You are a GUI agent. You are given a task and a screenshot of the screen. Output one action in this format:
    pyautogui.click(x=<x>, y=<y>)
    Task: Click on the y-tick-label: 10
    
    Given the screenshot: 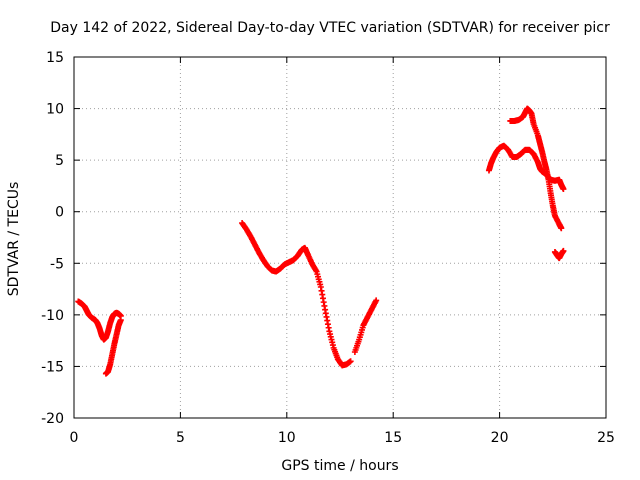 What is the action you would take?
    pyautogui.click(x=55, y=110)
    